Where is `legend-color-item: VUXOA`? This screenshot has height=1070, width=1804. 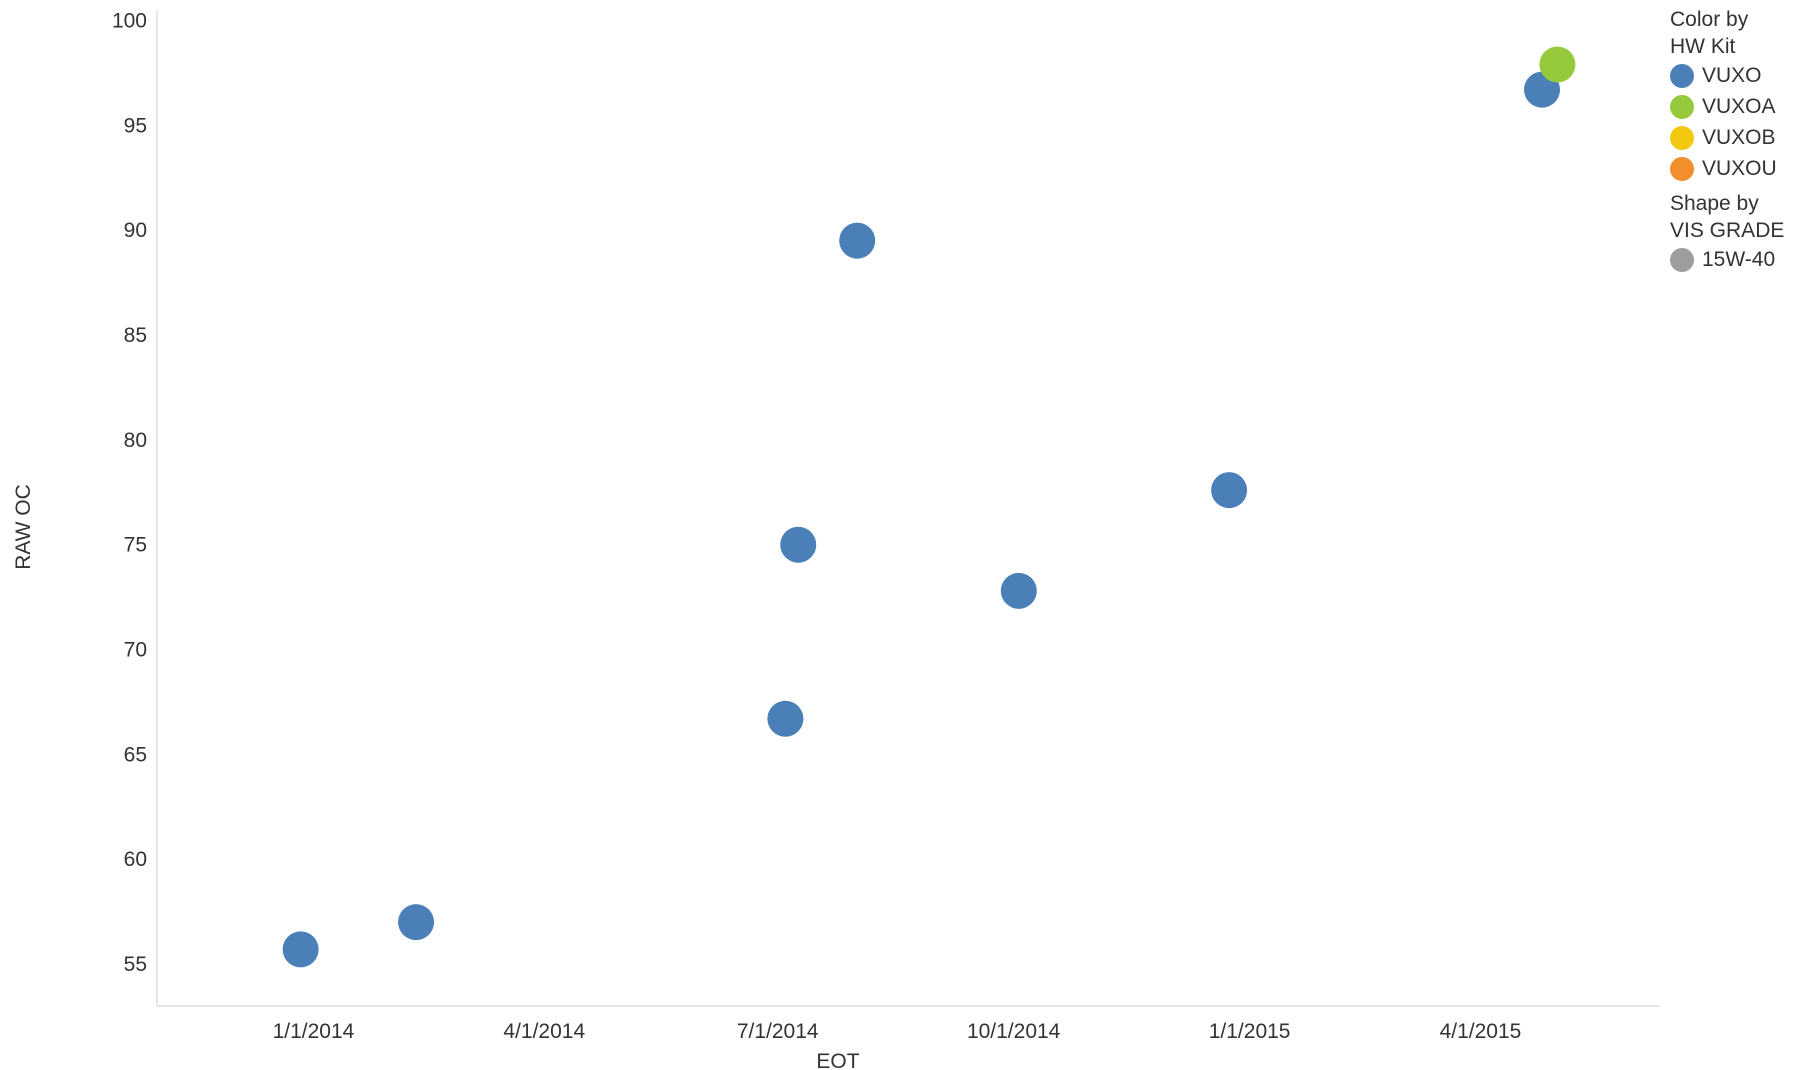
legend-color-item: VUXOA is located at coordinates (1735, 106).